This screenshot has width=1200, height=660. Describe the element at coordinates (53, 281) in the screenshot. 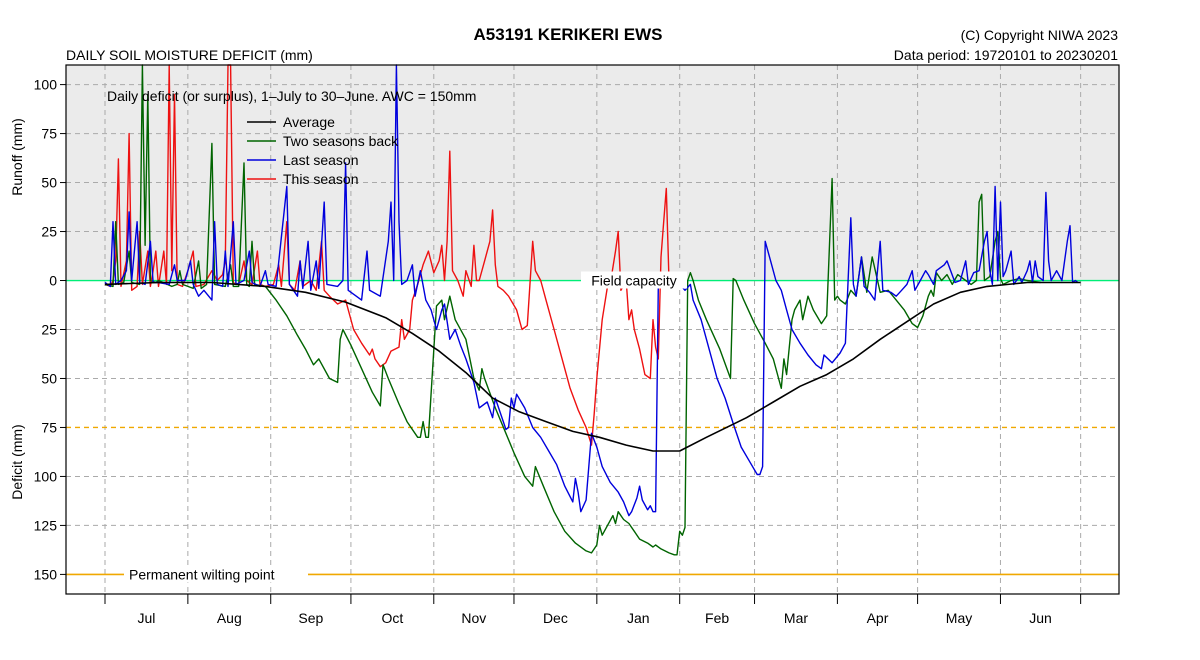

I see `y-tick-label-4: 0` at that location.